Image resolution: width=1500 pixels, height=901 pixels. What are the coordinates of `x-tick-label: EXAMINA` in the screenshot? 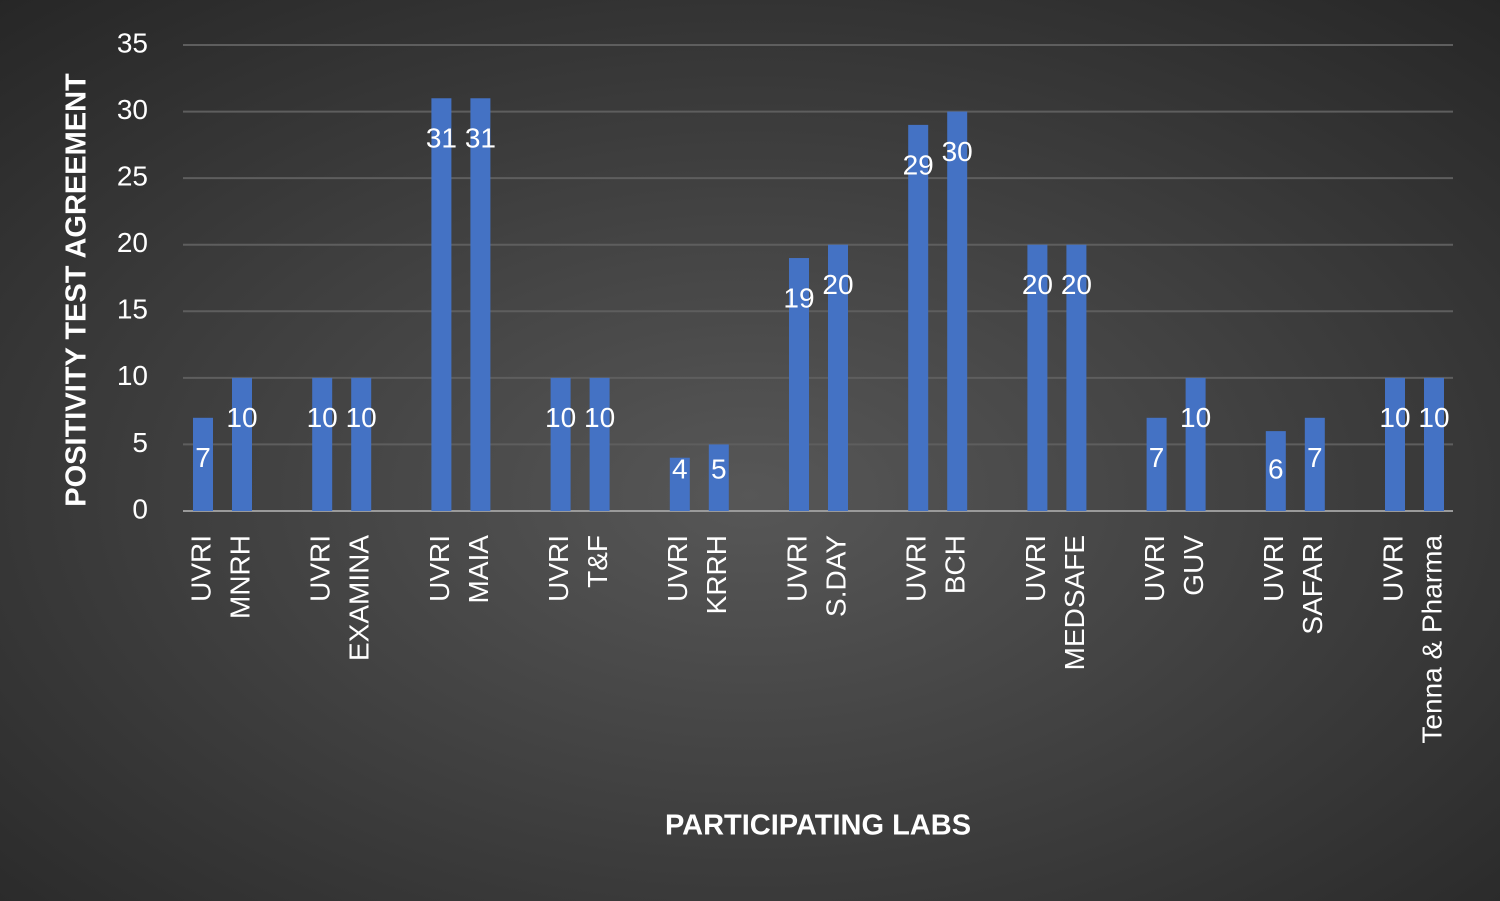 It's located at (359, 598).